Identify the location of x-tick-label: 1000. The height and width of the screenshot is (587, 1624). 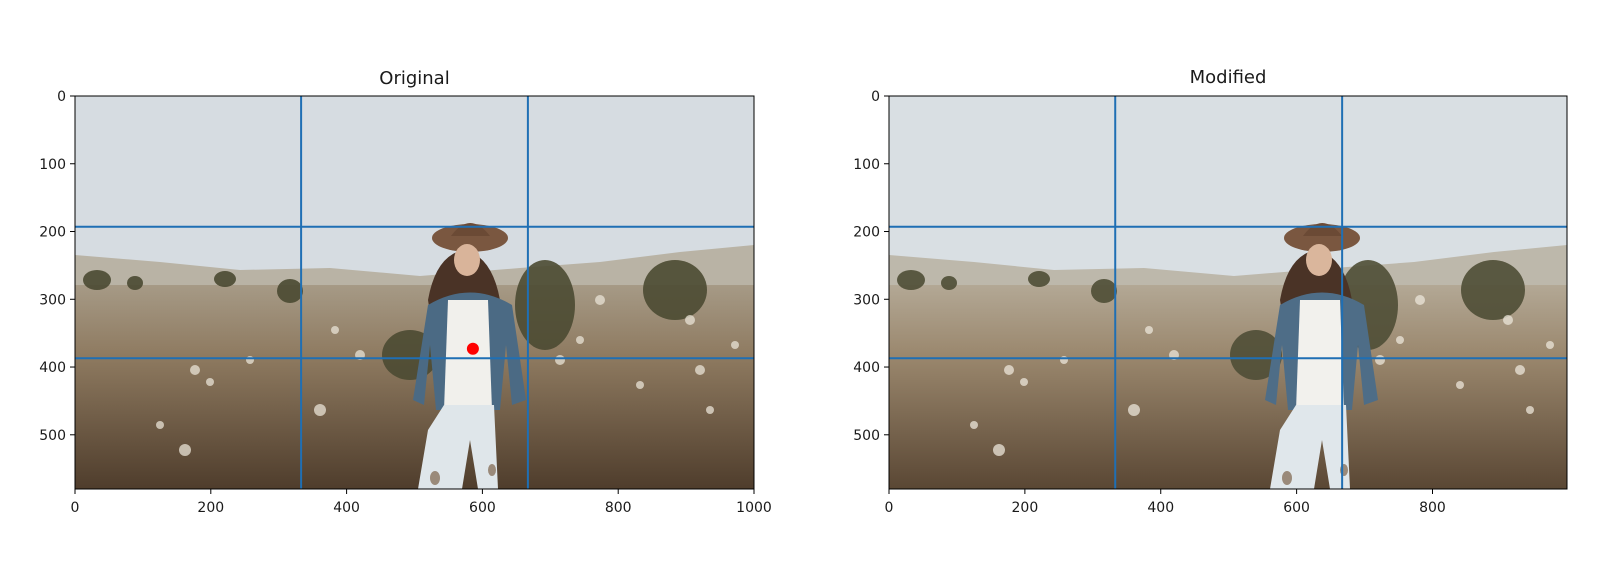
(754, 508).